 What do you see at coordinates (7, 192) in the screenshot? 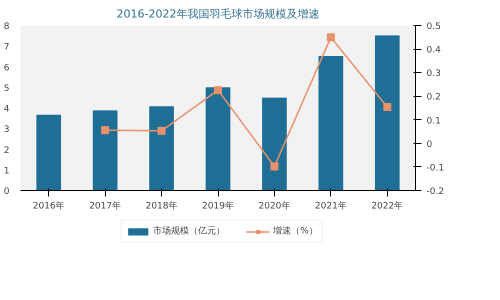
I see `y-tick-label: 0` at bounding box center [7, 192].